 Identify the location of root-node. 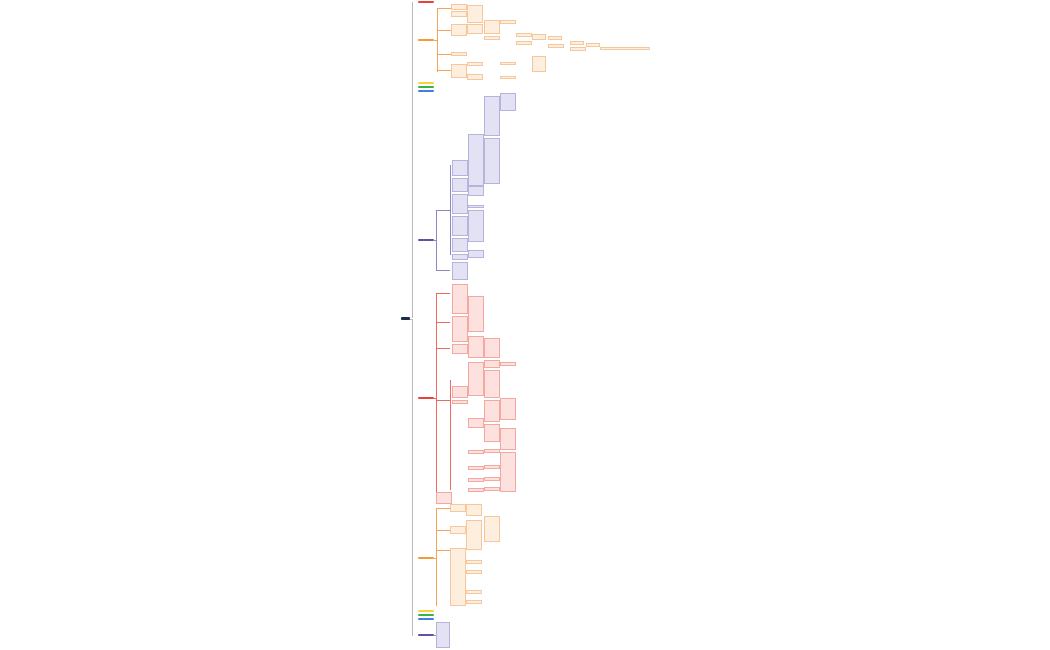
(405, 318).